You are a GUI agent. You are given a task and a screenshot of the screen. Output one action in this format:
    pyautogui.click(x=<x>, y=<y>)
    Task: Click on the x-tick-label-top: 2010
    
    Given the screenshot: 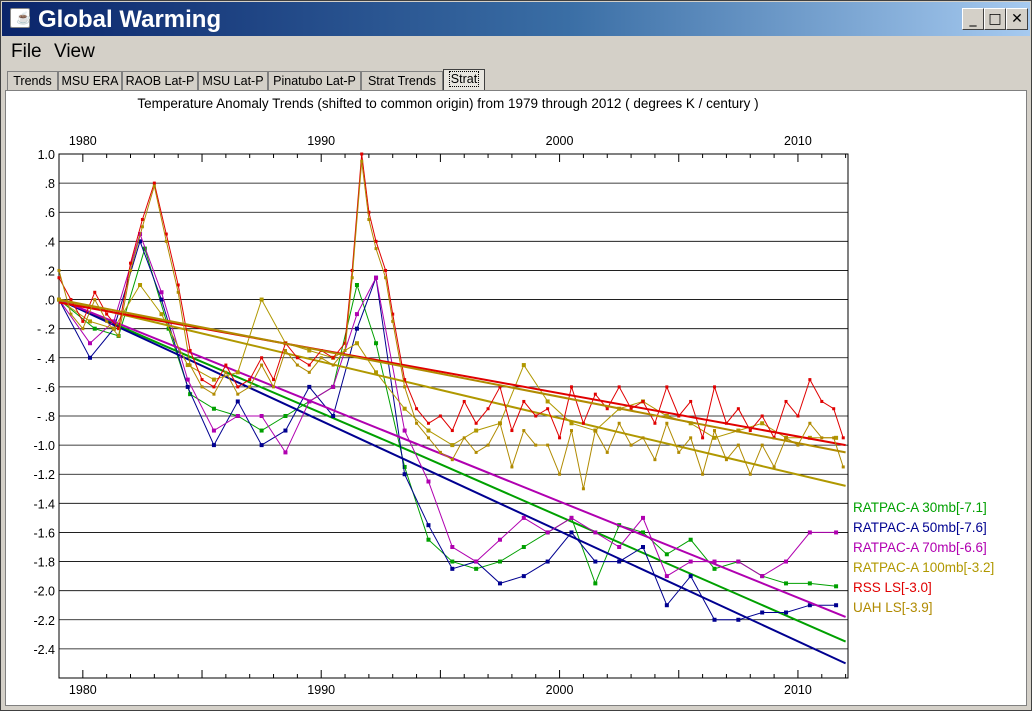 What is the action you would take?
    pyautogui.click(x=798, y=141)
    